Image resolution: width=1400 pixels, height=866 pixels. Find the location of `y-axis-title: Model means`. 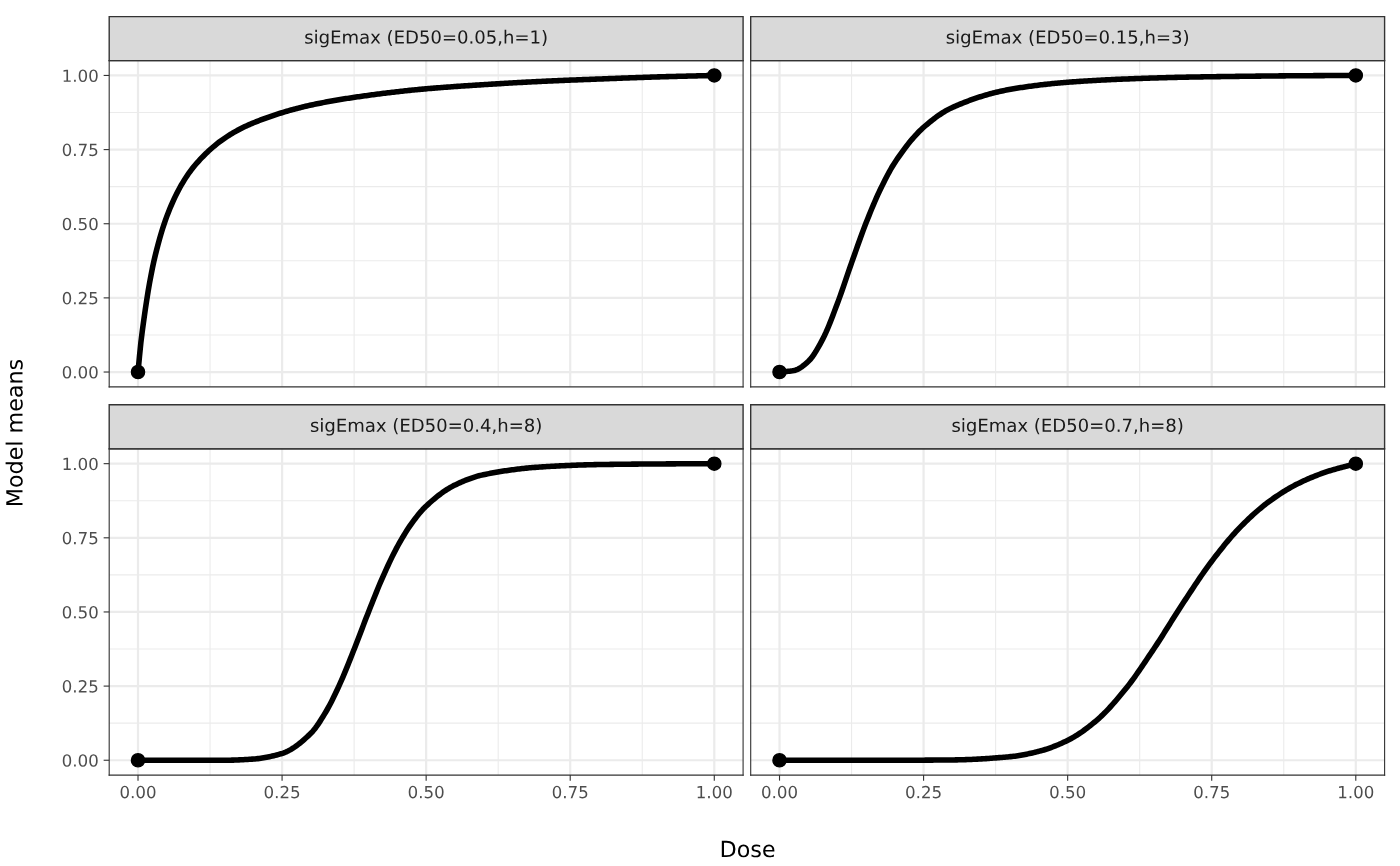

y-axis-title: Model means is located at coordinates (14, 432).